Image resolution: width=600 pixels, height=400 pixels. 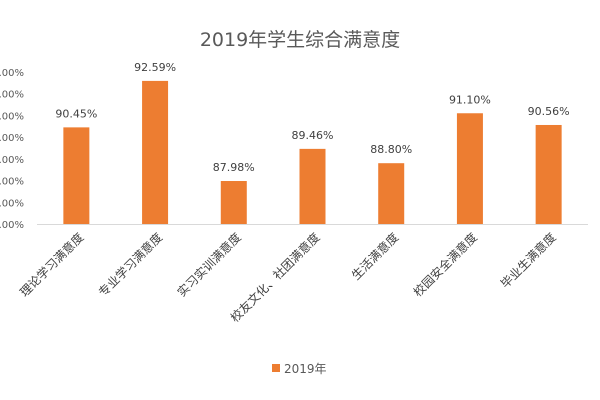 I want to click on y-tick-label: 87.00%, so click(x=12, y=203).